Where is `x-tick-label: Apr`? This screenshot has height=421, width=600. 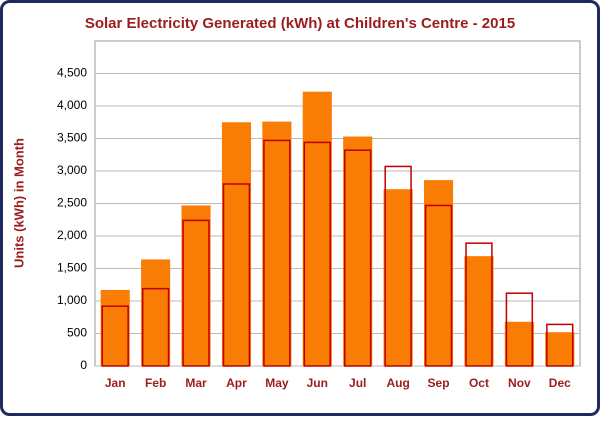 x-tick-label: Apr is located at coordinates (236, 383).